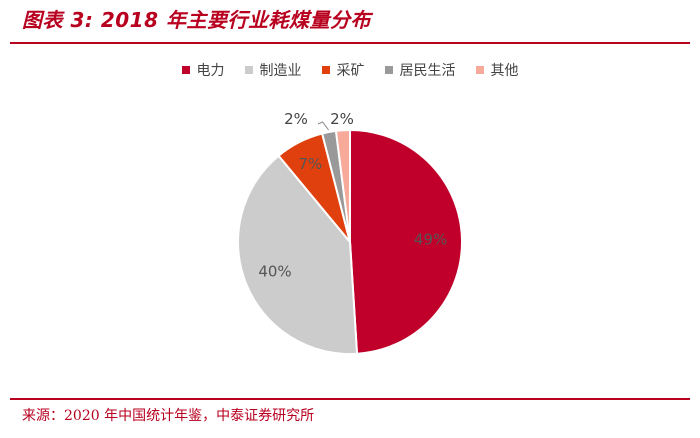  I want to click on leader-line-residential, so click(323, 126).